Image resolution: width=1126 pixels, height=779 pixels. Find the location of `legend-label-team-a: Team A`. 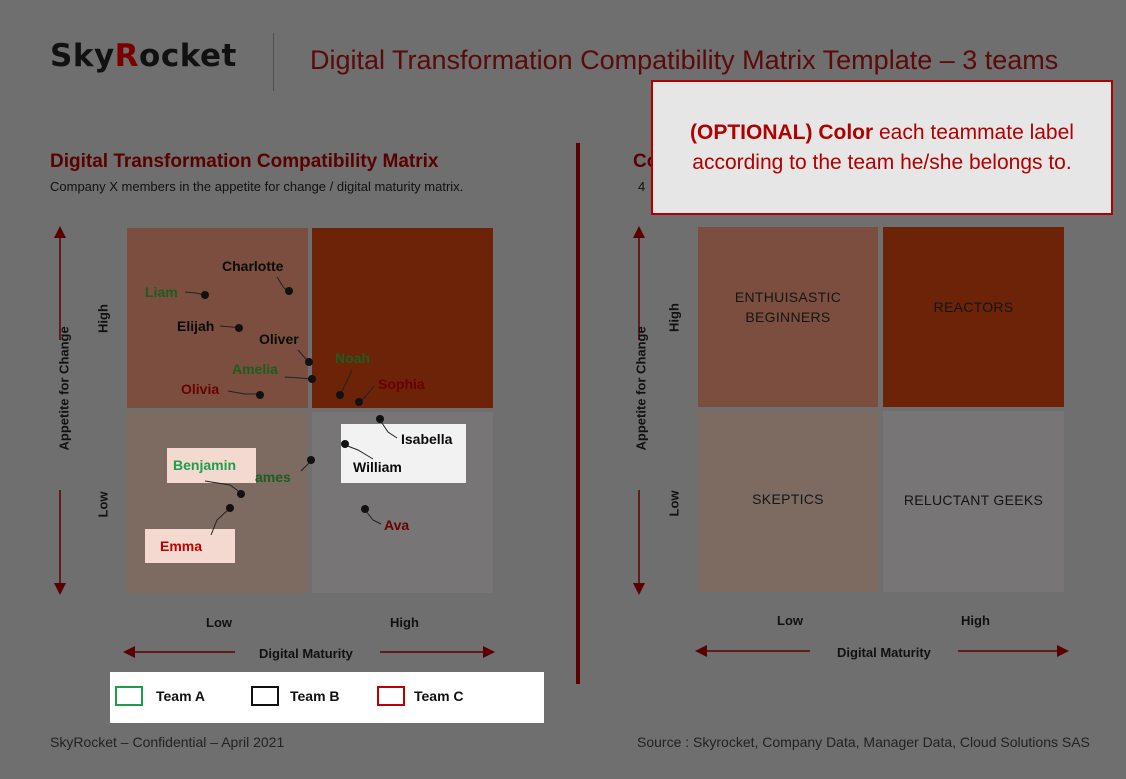

legend-label-team-a: Team A is located at coordinates (181, 696).